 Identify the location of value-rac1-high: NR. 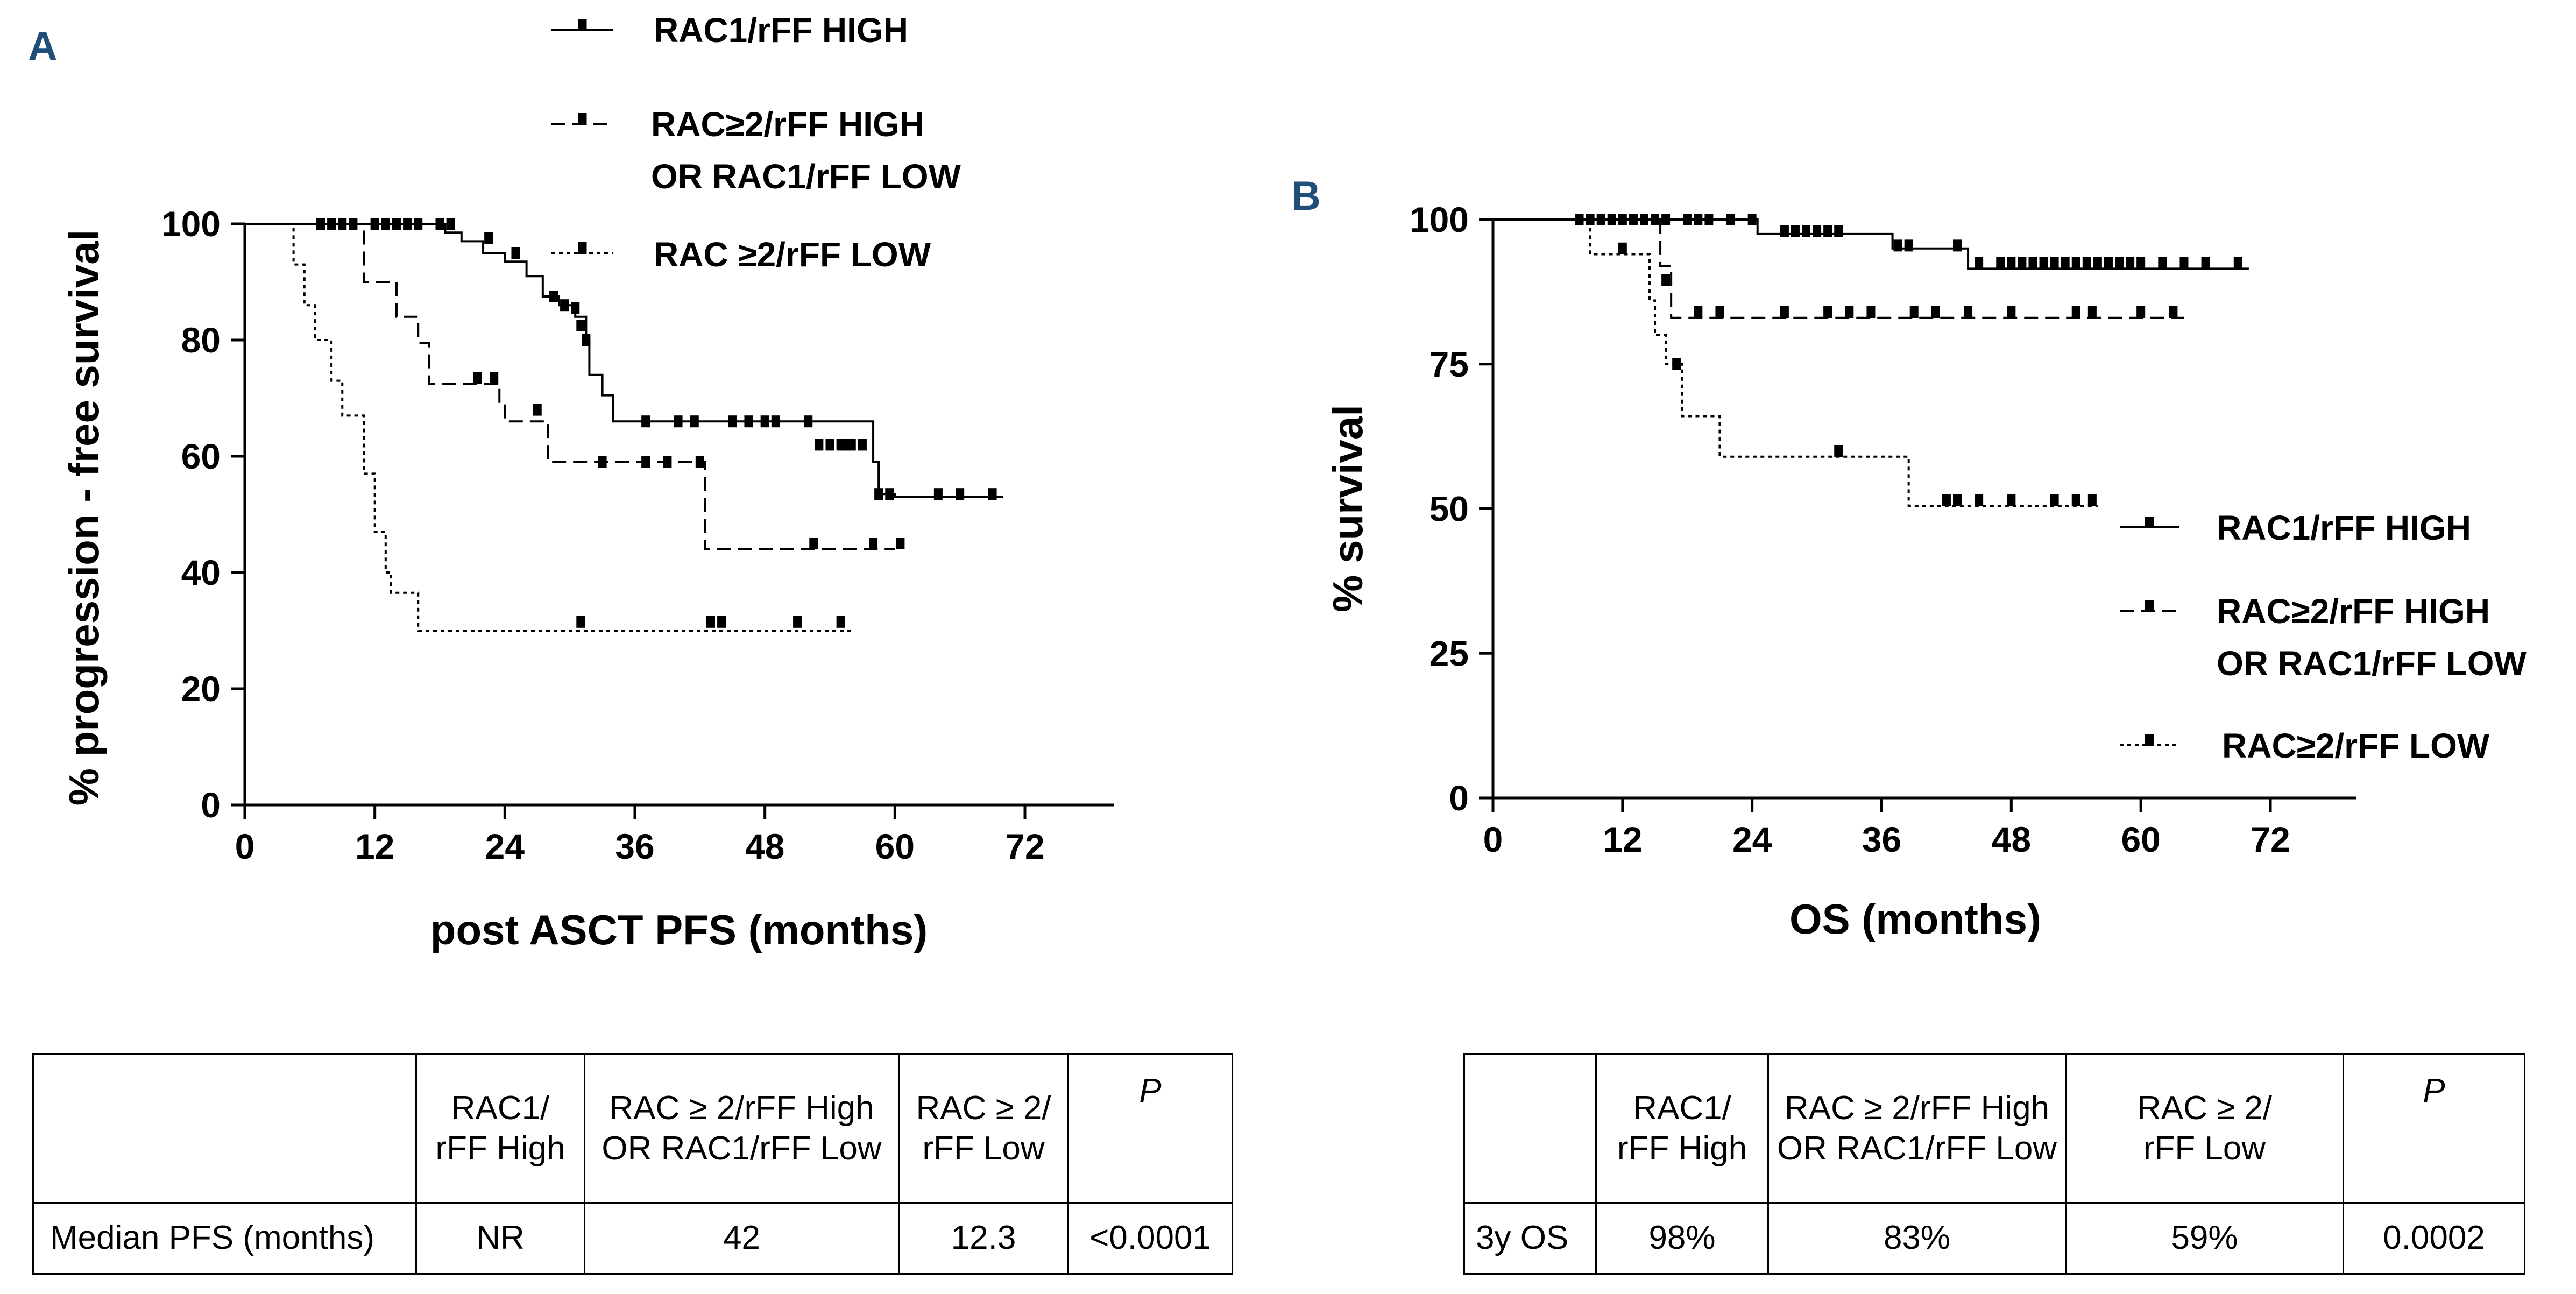
(500, 1238).